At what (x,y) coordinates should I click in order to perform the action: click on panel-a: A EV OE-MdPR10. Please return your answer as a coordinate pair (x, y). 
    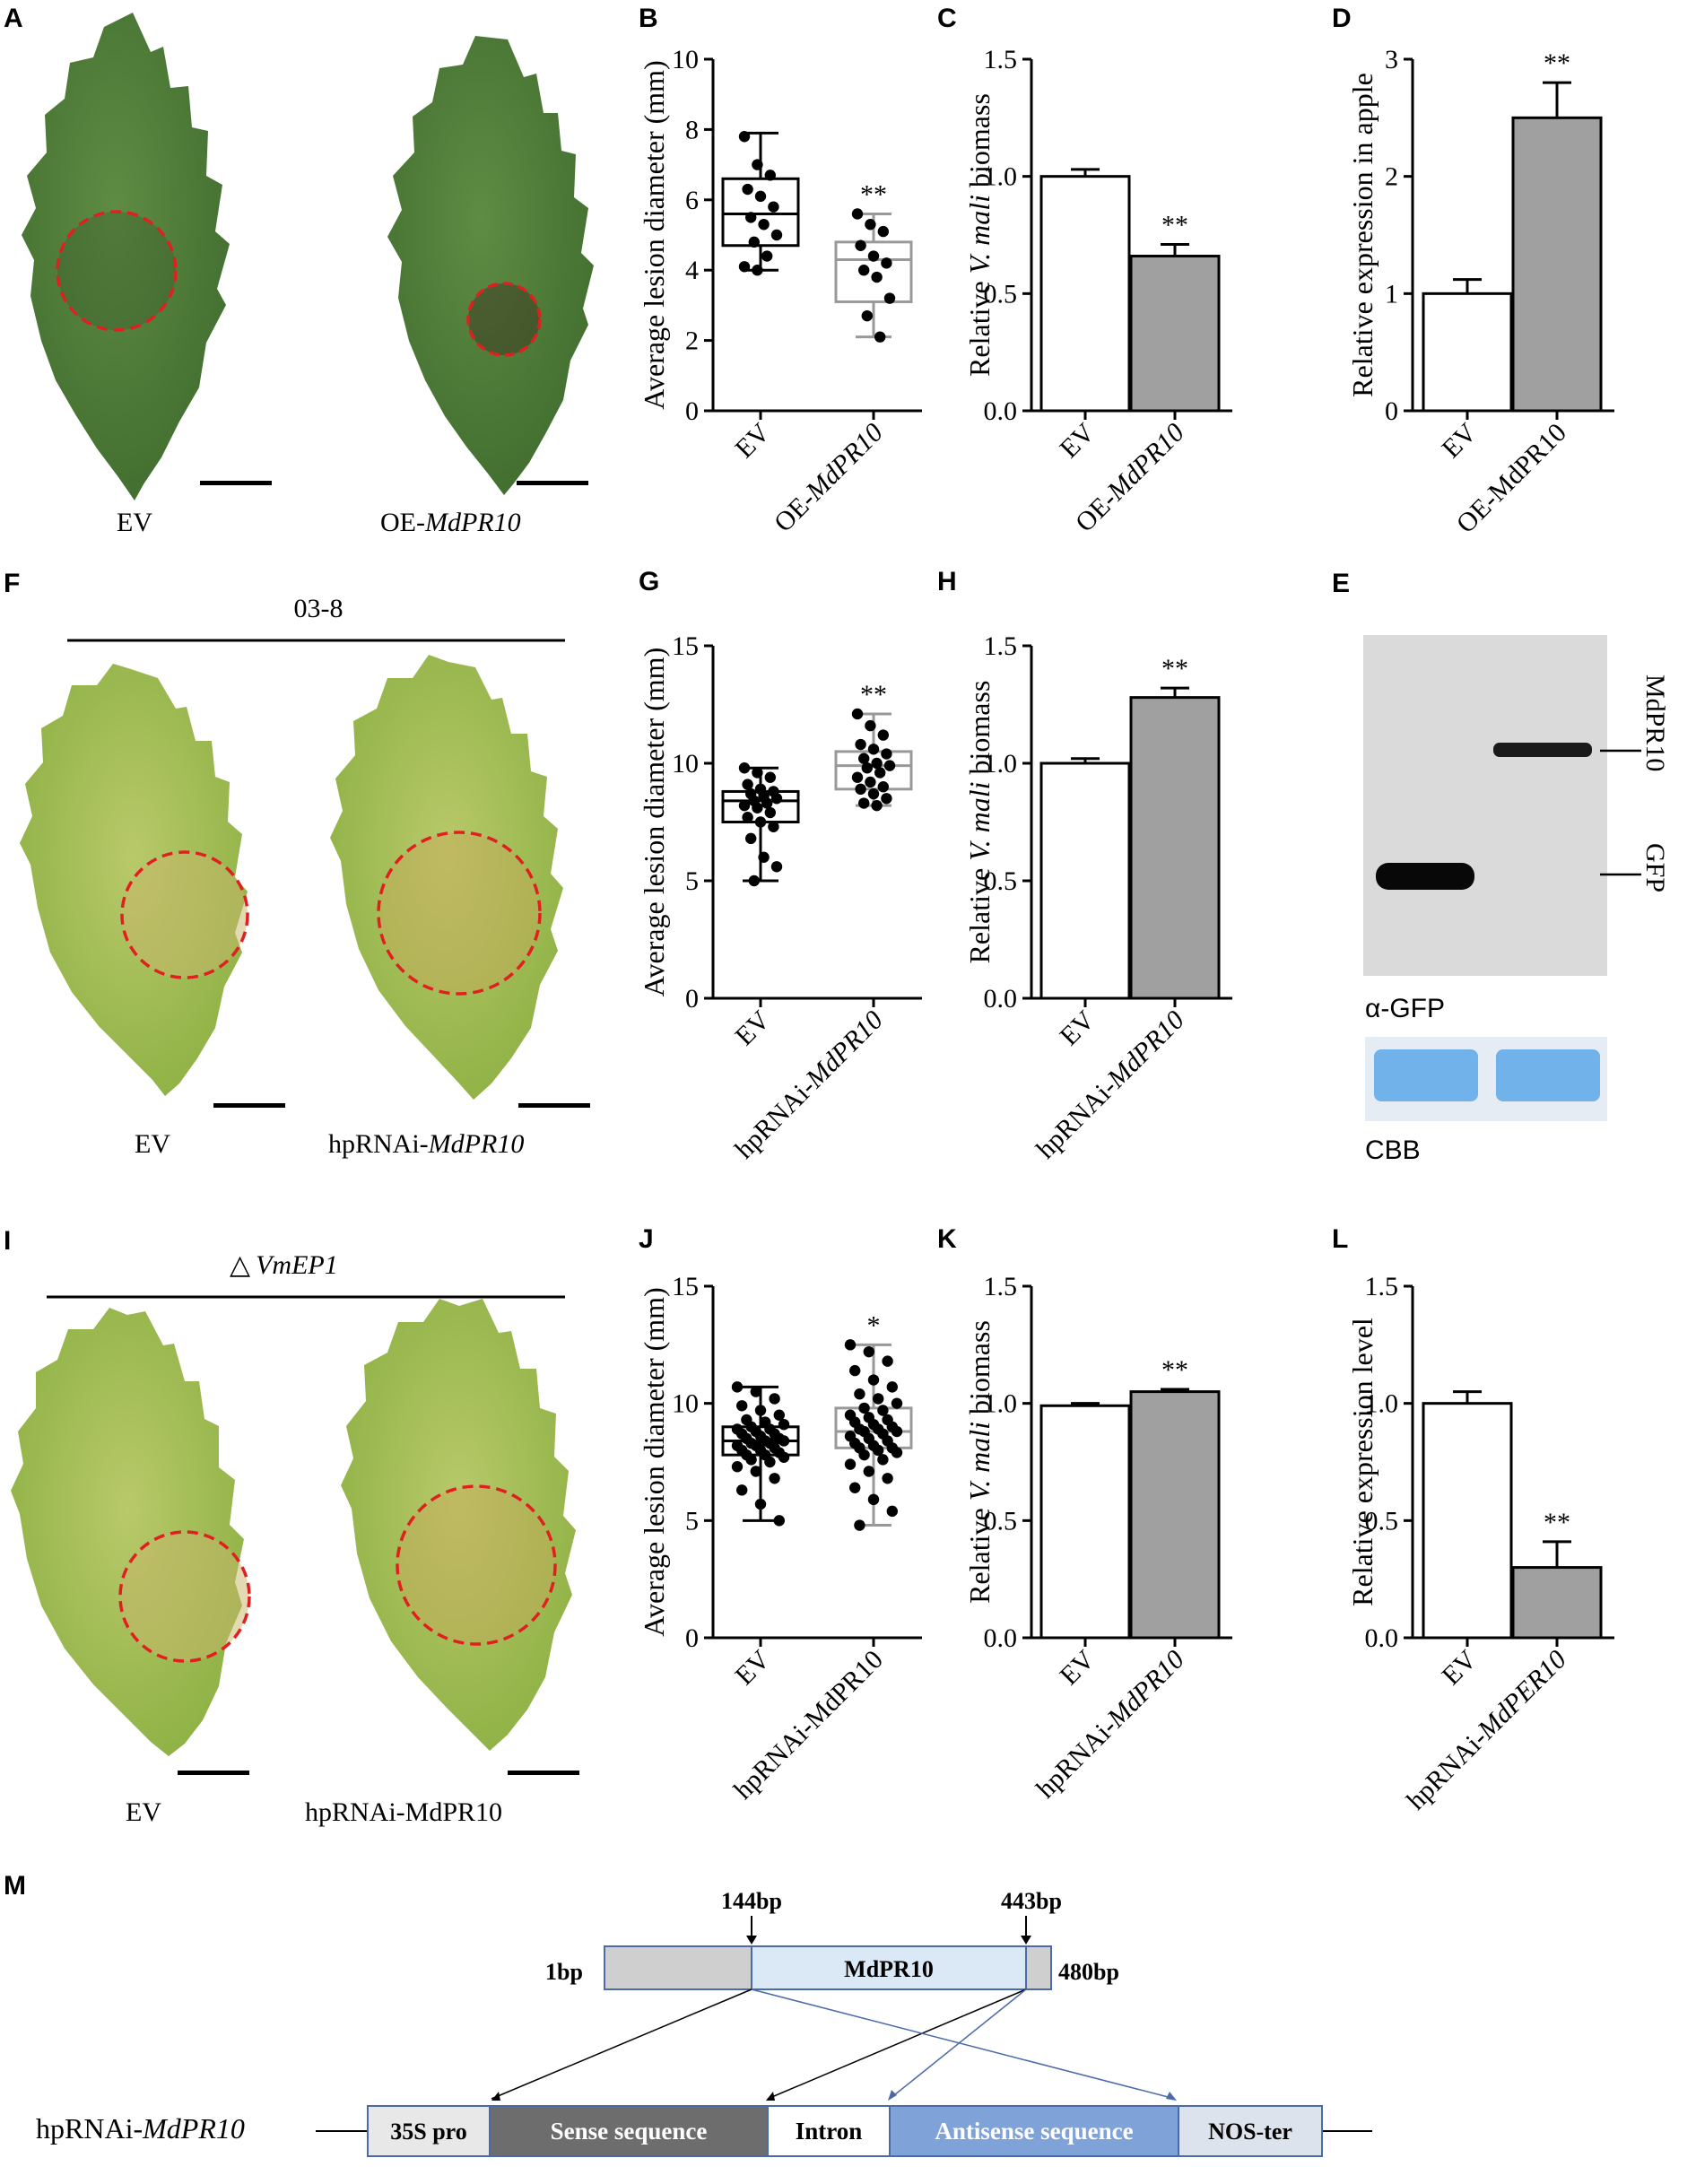
    Looking at the image, I should click on (299, 270).